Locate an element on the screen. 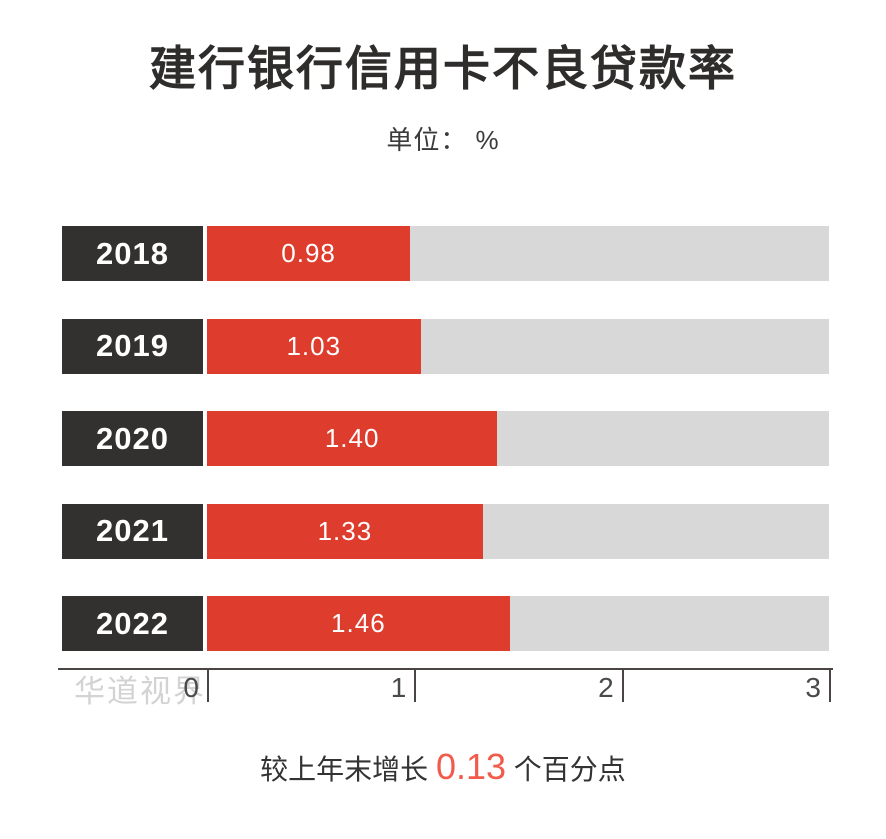 This screenshot has width=886, height=839. chart-row: 2019 1.03 is located at coordinates (445, 346).